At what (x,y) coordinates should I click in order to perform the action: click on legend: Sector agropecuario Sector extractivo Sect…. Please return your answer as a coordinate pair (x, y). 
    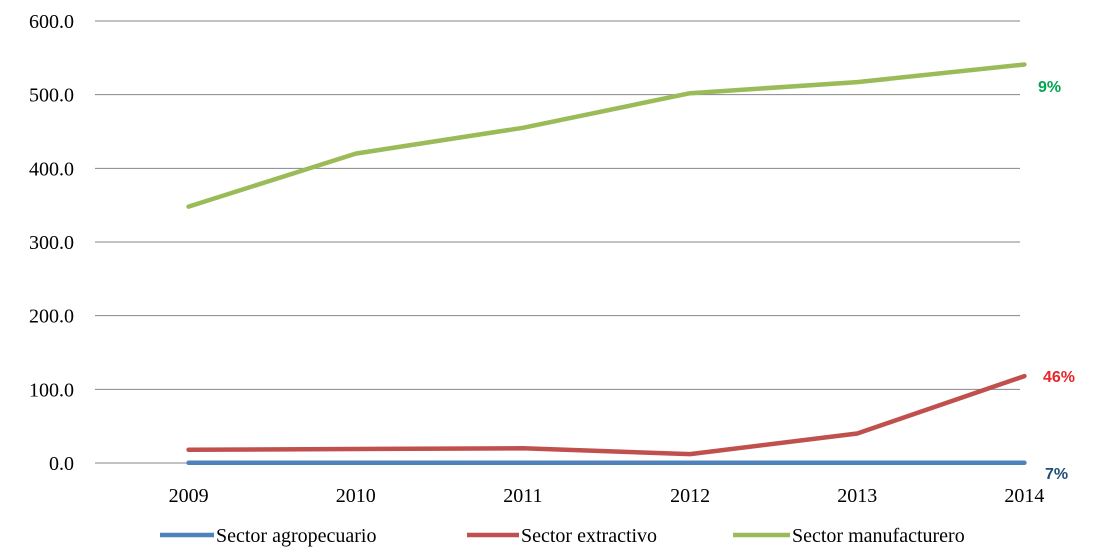
    Looking at the image, I should click on (562, 536).